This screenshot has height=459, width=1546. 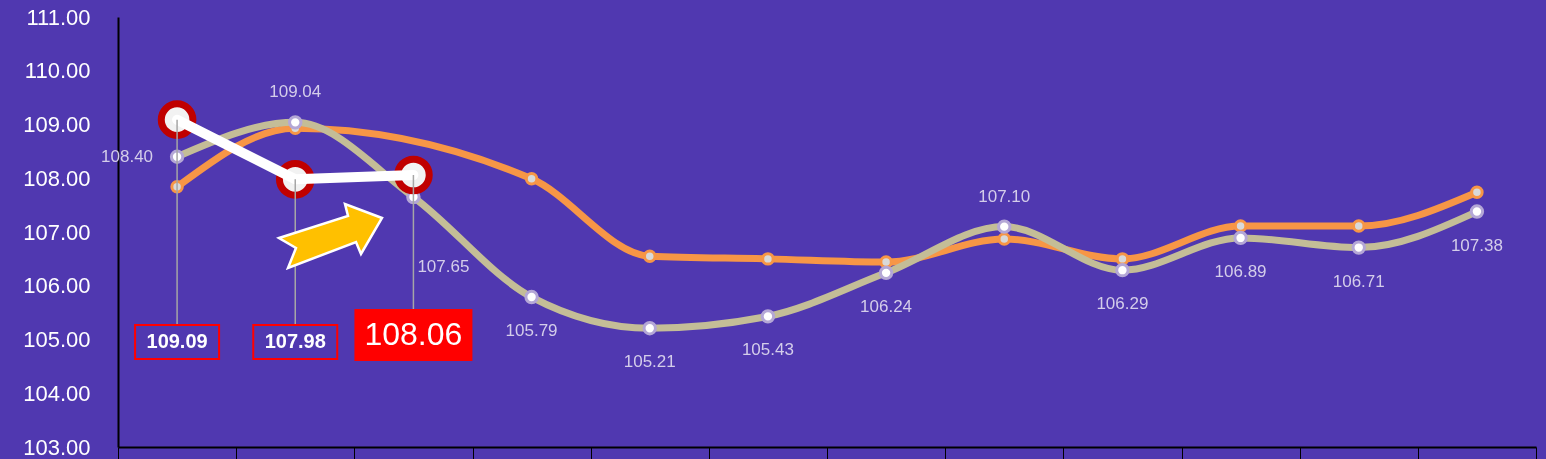 I want to click on data-label: 109.09, so click(x=177, y=341).